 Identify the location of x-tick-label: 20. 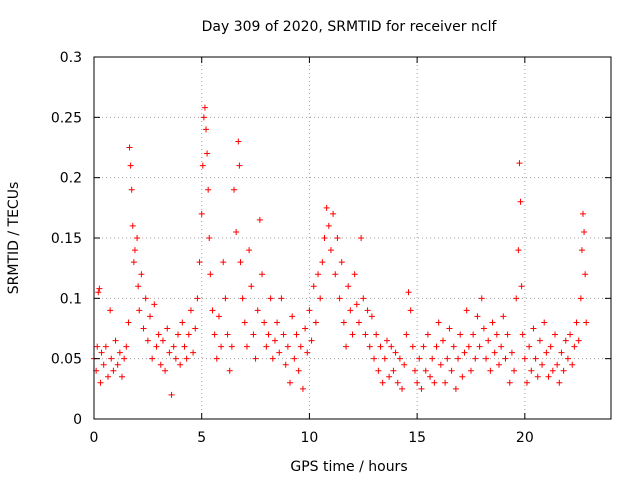
(525, 438).